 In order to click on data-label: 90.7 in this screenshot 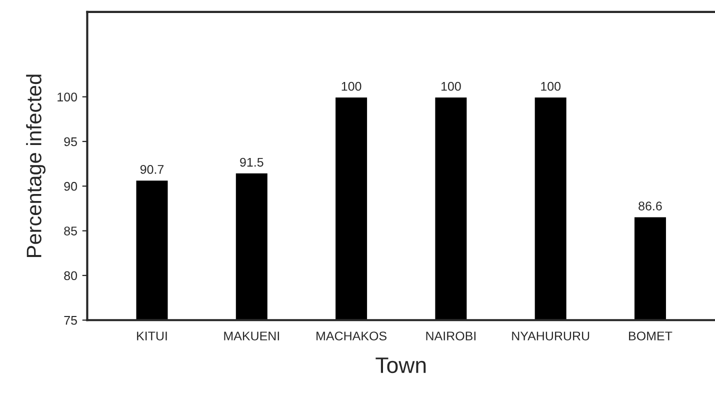, I will do `click(152, 169)`.